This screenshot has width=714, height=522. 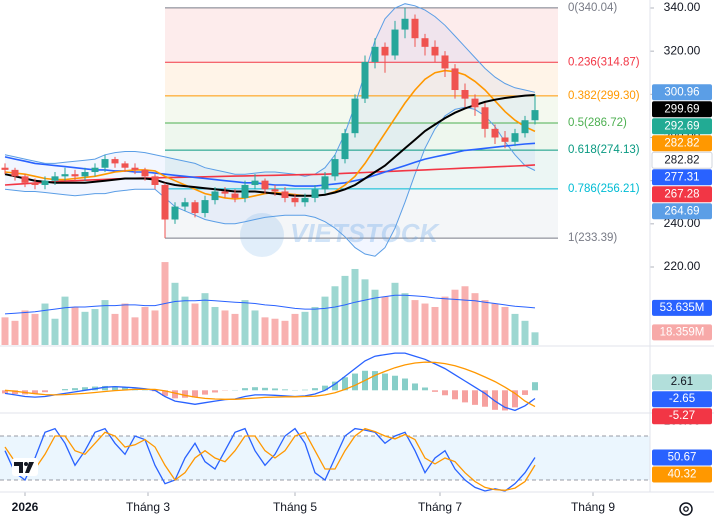 What do you see at coordinates (365, 233) in the screenshot?
I see `watermark: VIETSTOCK` at bounding box center [365, 233].